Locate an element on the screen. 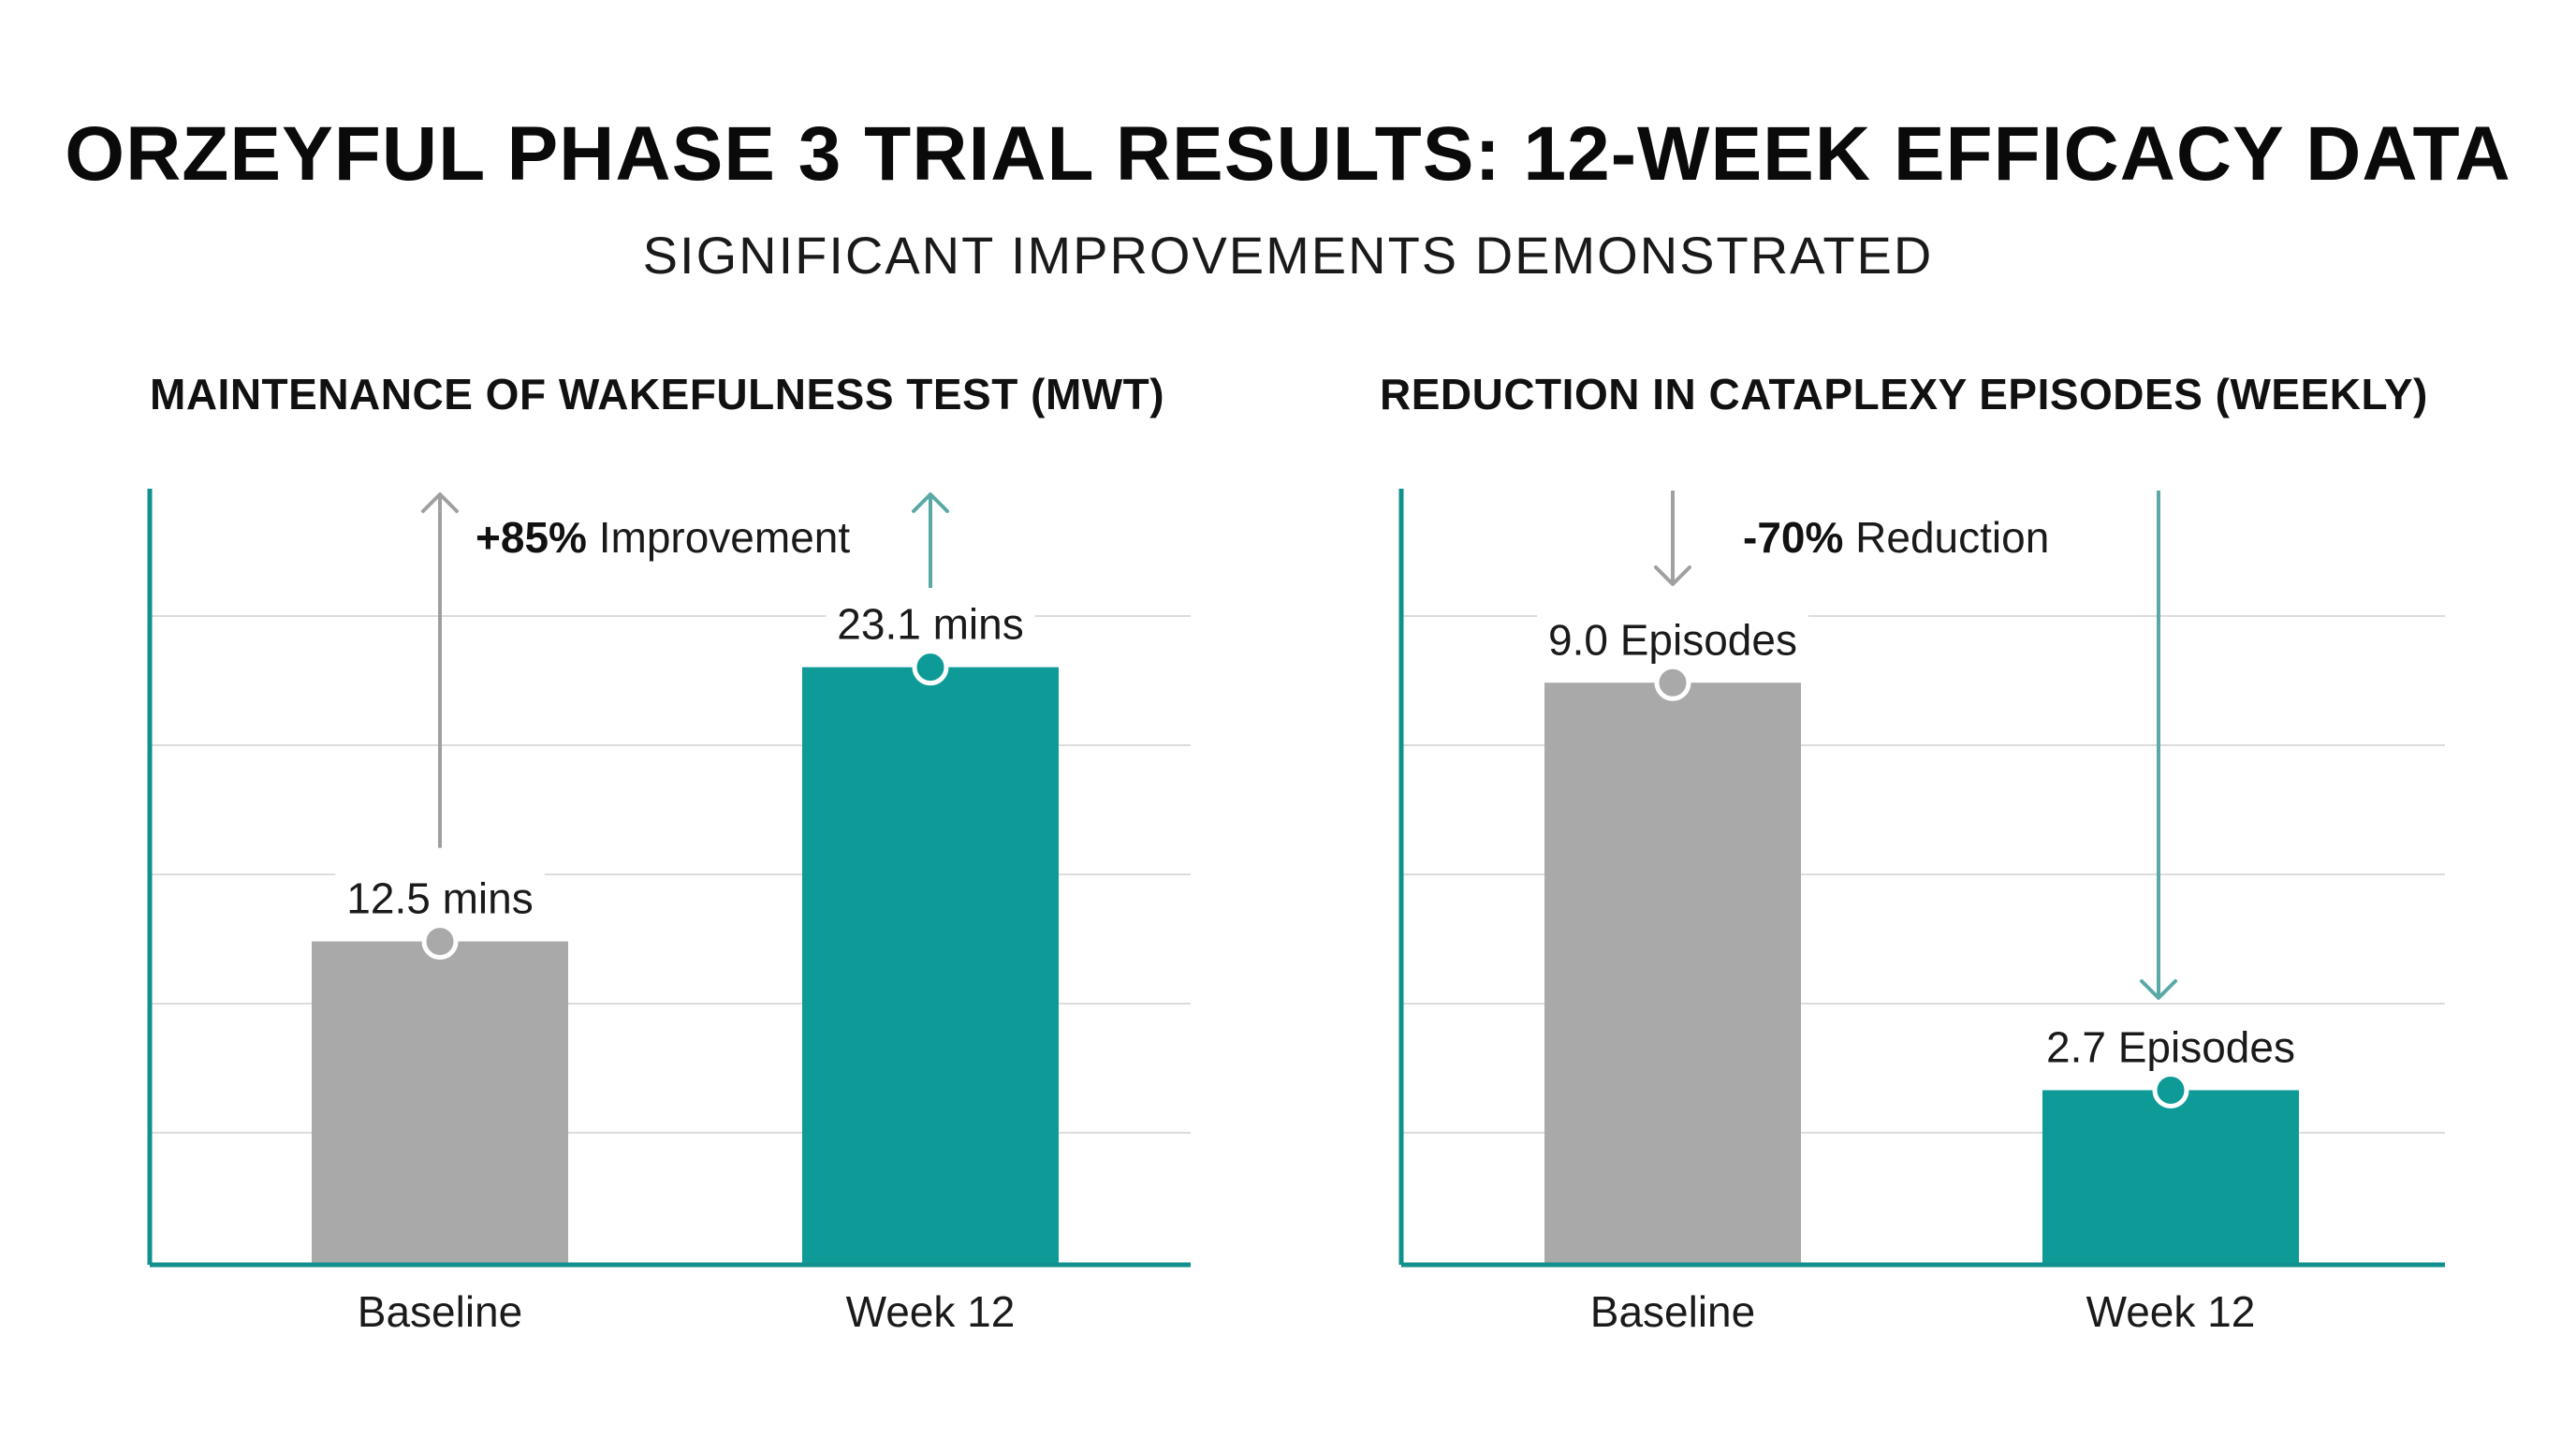 The image size is (2576, 1438). annotation-percent-0: +85% is located at coordinates (531, 537).